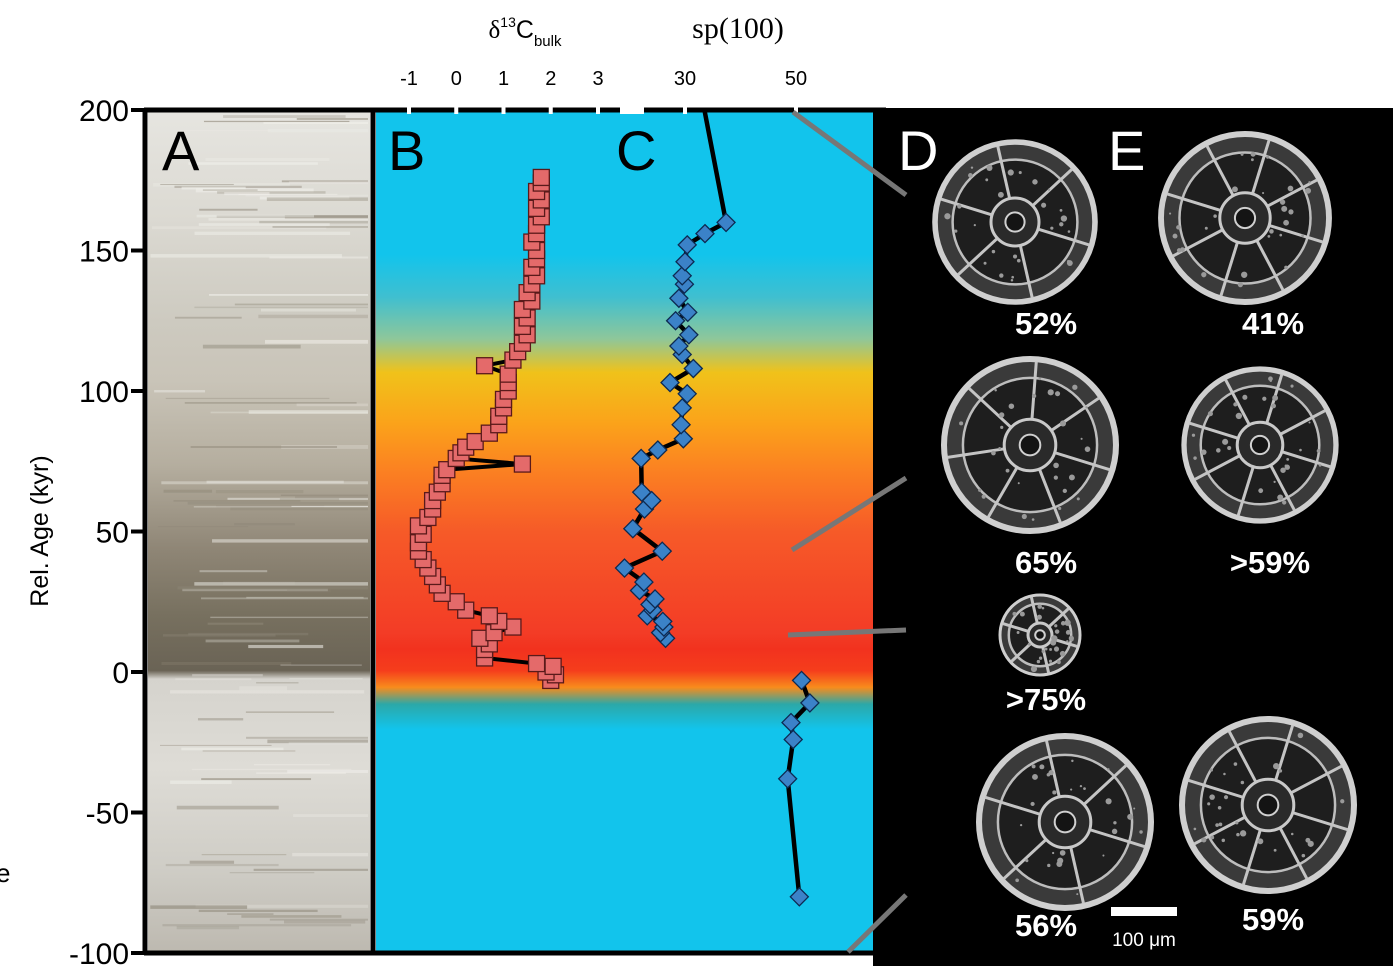  What do you see at coordinates (685, 79) in the screenshot?
I see `sp100-tick-label: 30` at bounding box center [685, 79].